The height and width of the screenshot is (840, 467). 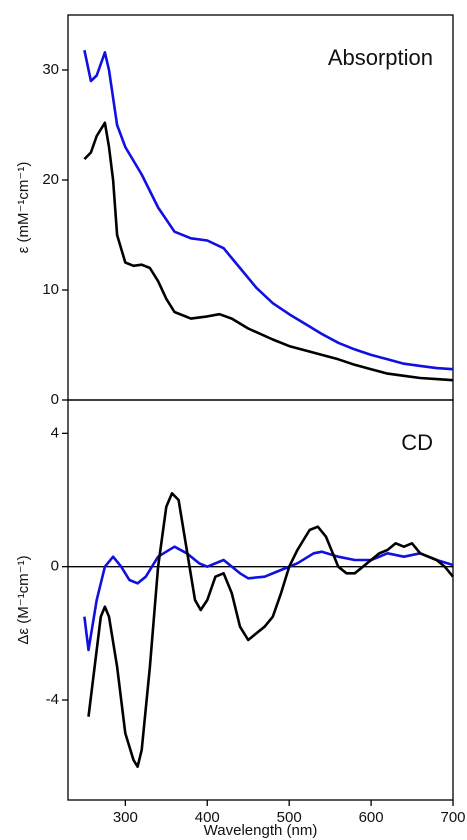 I want to click on x-tick-label: 300, so click(x=125, y=817).